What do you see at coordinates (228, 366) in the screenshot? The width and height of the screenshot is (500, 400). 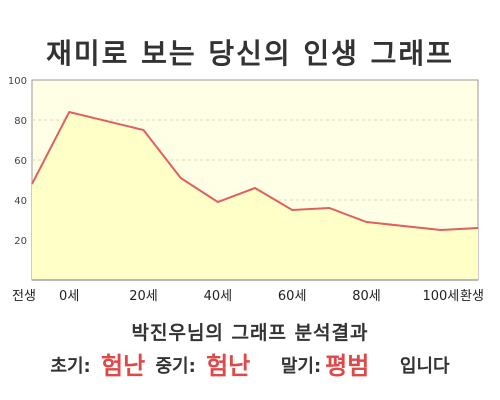 I see `middle-value: 험난` at bounding box center [228, 366].